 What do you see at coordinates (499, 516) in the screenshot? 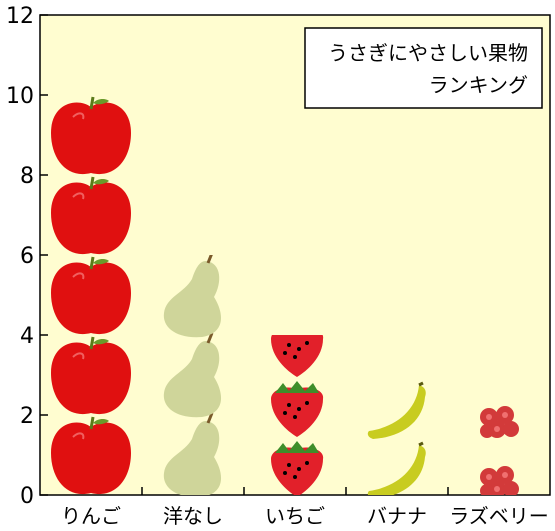
I see `x-category-label: ラズベリー` at bounding box center [499, 516].